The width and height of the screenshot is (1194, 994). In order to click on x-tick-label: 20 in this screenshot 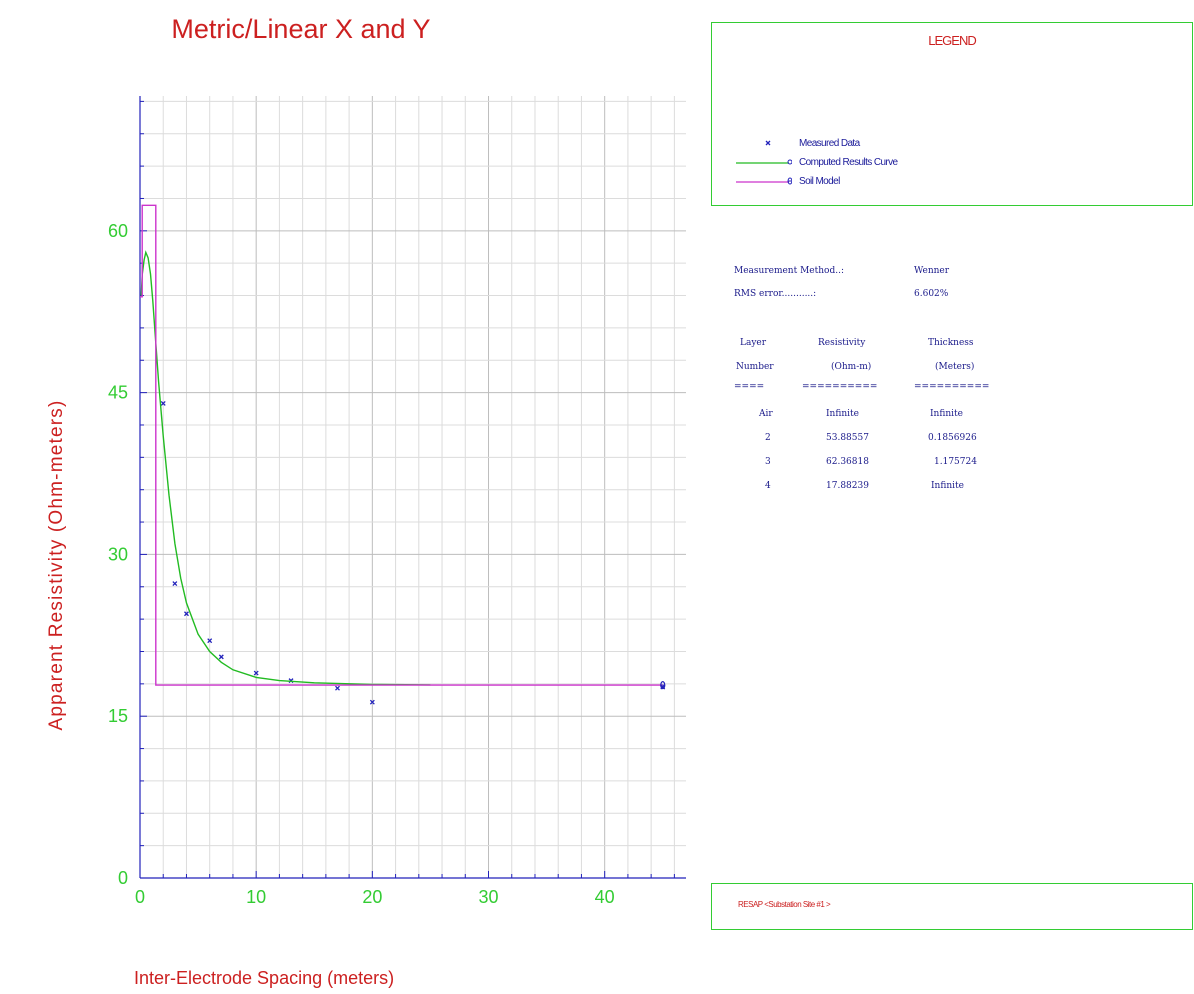, I will do `click(372, 897)`.